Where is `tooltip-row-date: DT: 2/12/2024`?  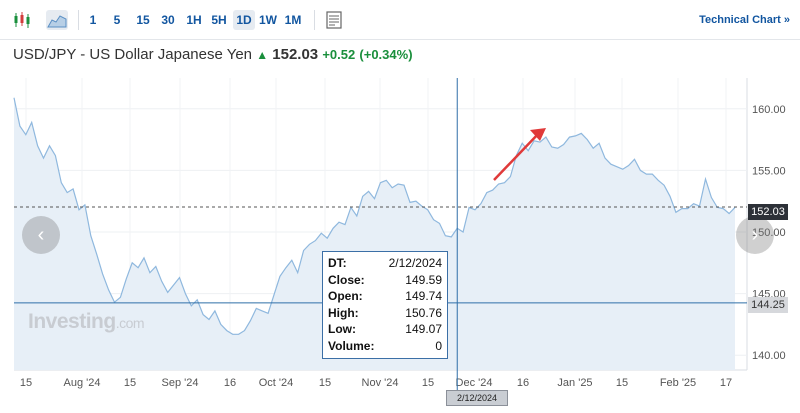
tooltip-row-date: DT: 2/12/2024 is located at coordinates (385, 263).